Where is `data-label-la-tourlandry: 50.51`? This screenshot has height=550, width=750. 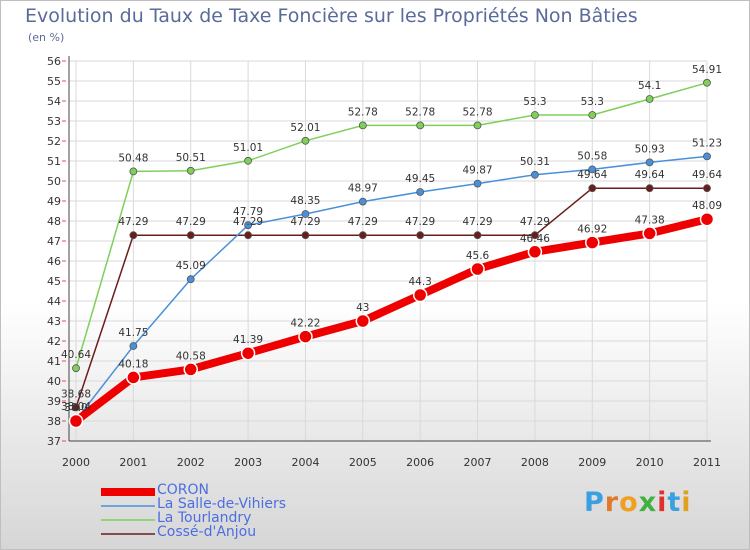
data-label-la-tourlandry: 50.51 is located at coordinates (191, 158).